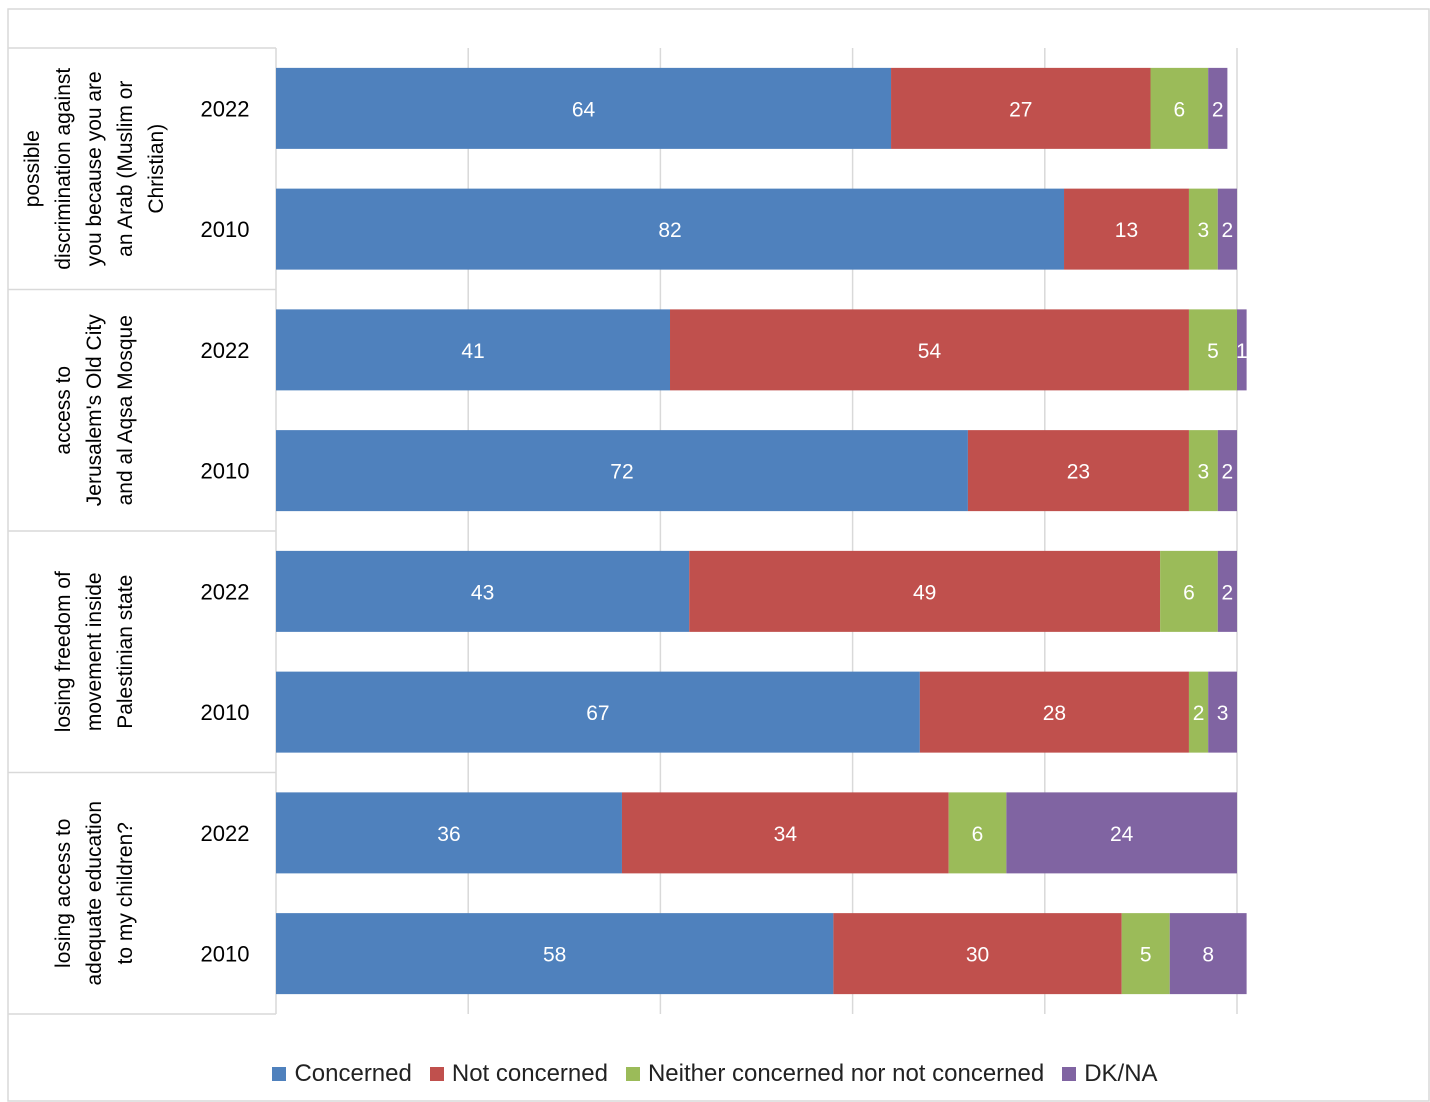 Image resolution: width=1430 pixels, height=1102 pixels. What do you see at coordinates (1121, 1073) in the screenshot?
I see `legend-label: DK/NA` at bounding box center [1121, 1073].